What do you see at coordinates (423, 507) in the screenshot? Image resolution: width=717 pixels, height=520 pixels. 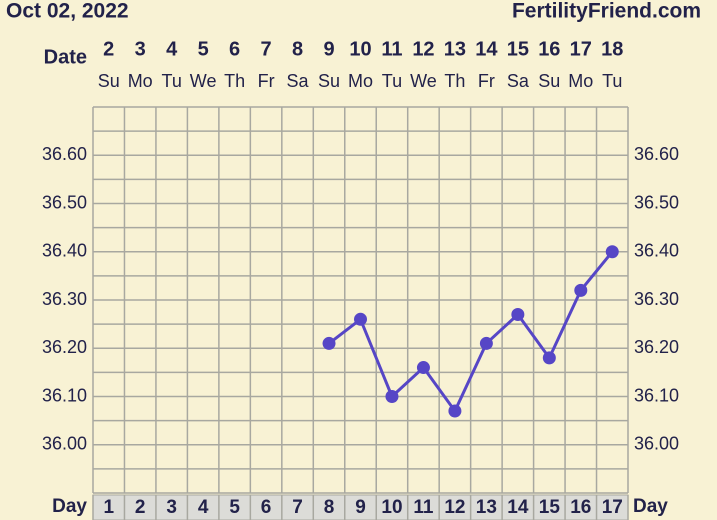 I see `x-tick-label: 11` at bounding box center [423, 507].